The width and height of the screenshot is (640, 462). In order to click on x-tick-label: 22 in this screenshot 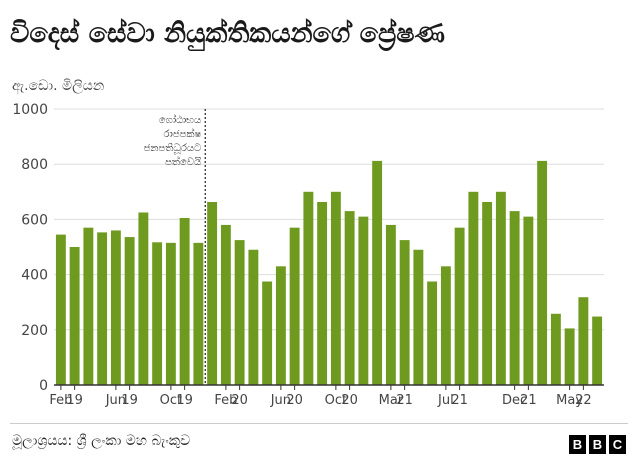, I will do `click(583, 400)`.